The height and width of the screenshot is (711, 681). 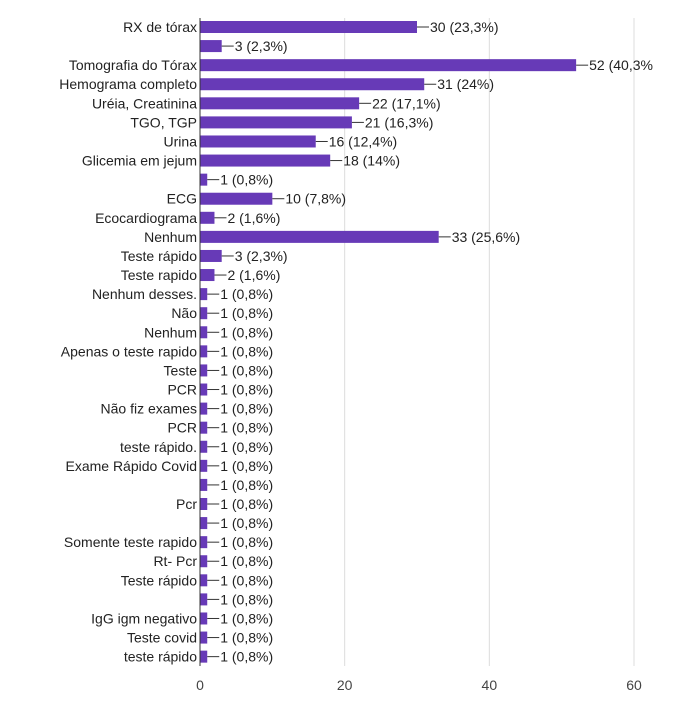 I want to click on category-label: Pcr, so click(x=186, y=504).